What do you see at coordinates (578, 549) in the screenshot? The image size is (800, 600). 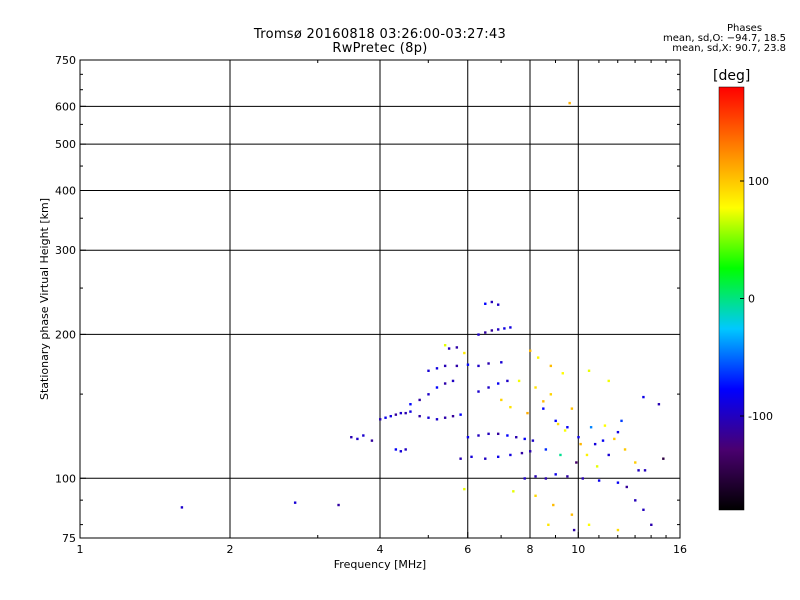 I see `x-tick-label: 10` at bounding box center [578, 549].